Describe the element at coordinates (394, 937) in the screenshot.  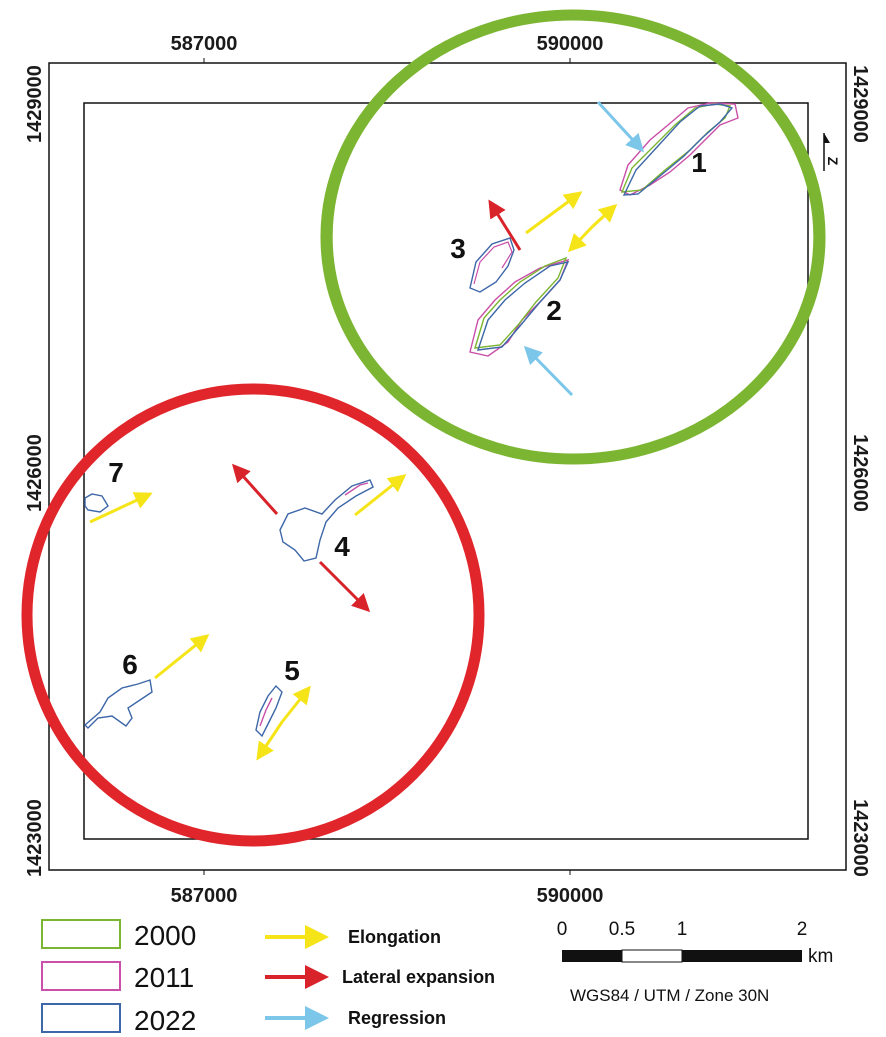
I see `legend-elongation-label: Elongation` at that location.